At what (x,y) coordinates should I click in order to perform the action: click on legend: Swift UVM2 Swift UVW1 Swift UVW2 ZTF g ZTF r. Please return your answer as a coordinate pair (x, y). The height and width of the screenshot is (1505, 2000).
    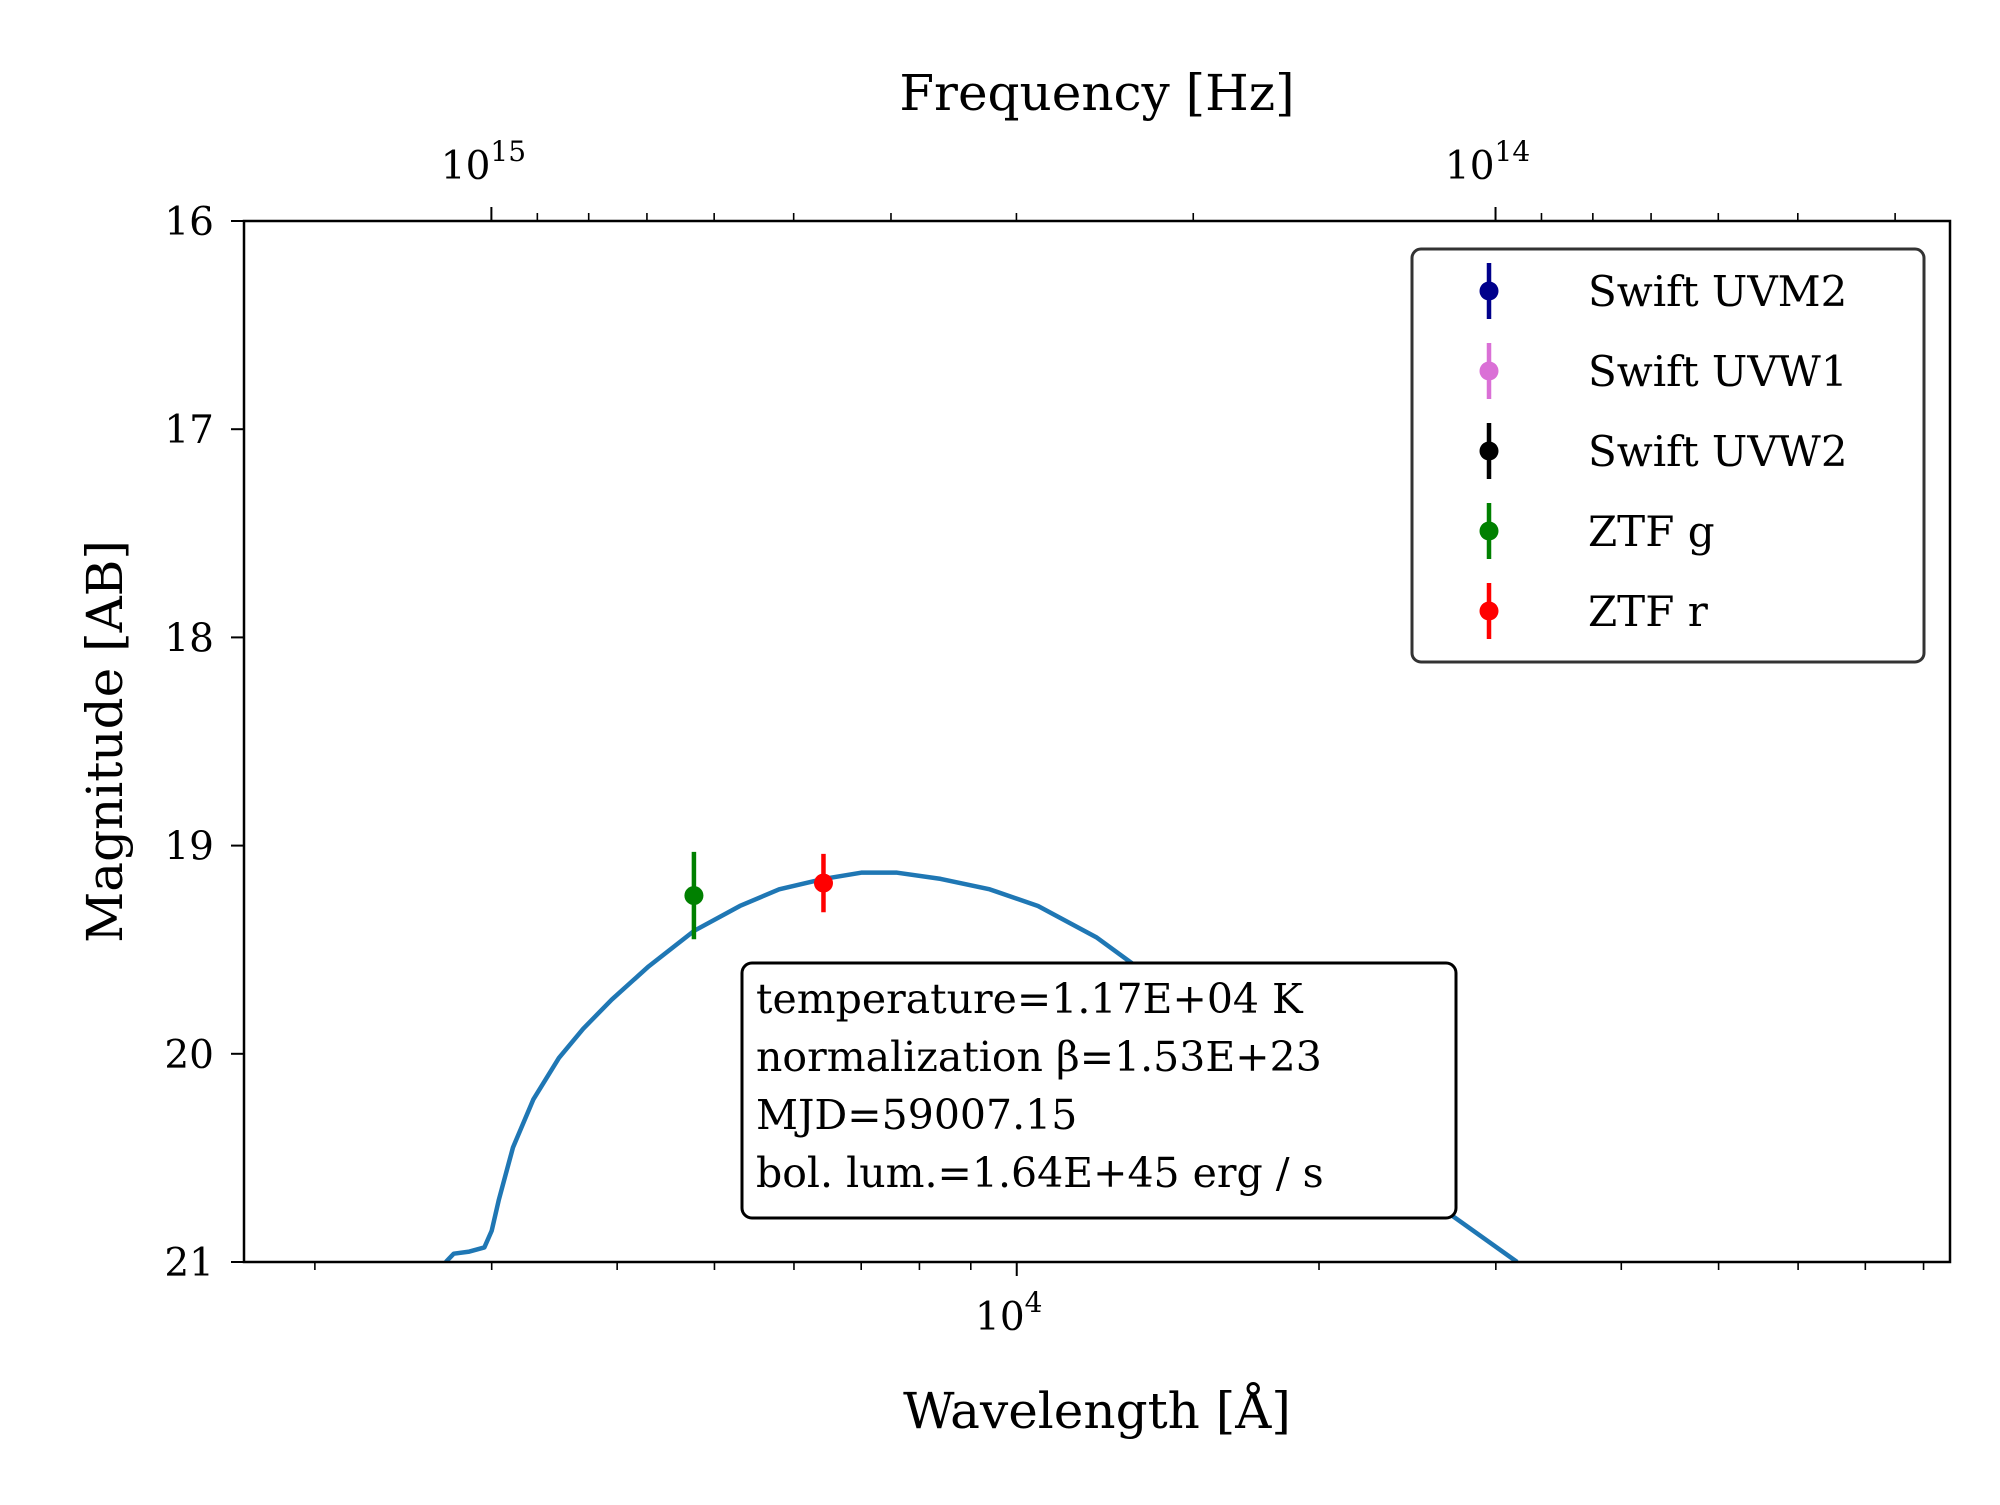
    Looking at the image, I should click on (1668, 455).